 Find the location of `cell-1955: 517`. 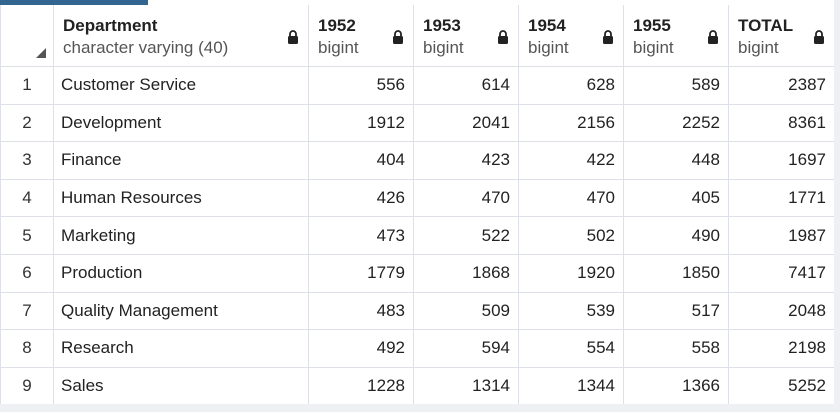

cell-1955: 517 is located at coordinates (676, 311).